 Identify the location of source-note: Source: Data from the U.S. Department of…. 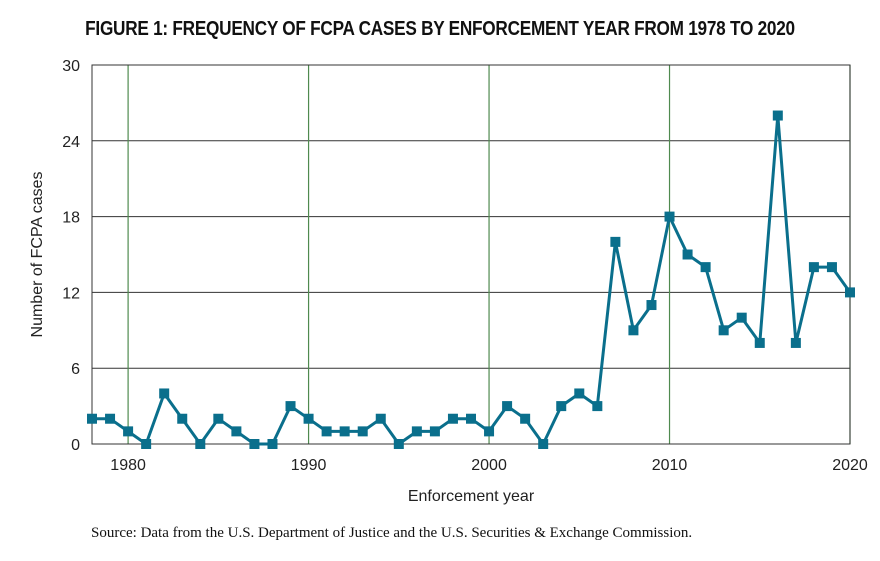
(392, 533).